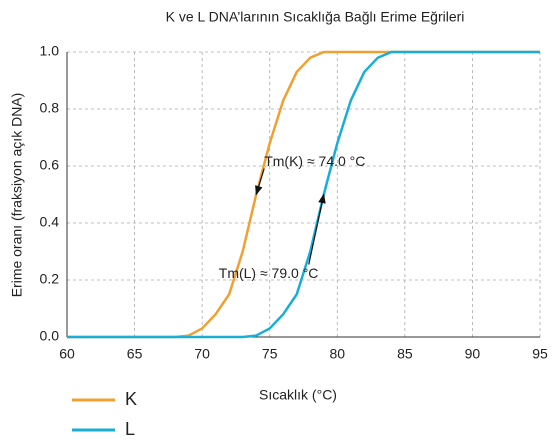 The height and width of the screenshot is (445, 556). What do you see at coordinates (67, 354) in the screenshot?
I see `x-tick-label: 60` at bounding box center [67, 354].